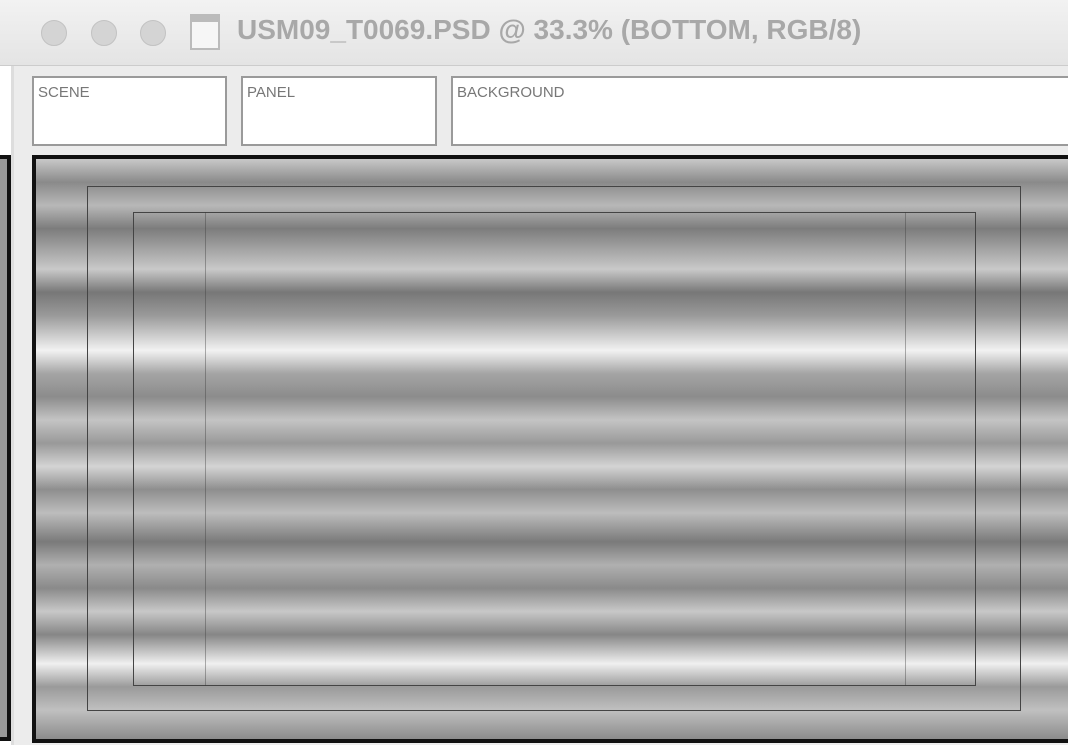 The height and width of the screenshot is (745, 1068). What do you see at coordinates (759, 111) in the screenshot?
I see `background-field: BACKGROUND` at bounding box center [759, 111].